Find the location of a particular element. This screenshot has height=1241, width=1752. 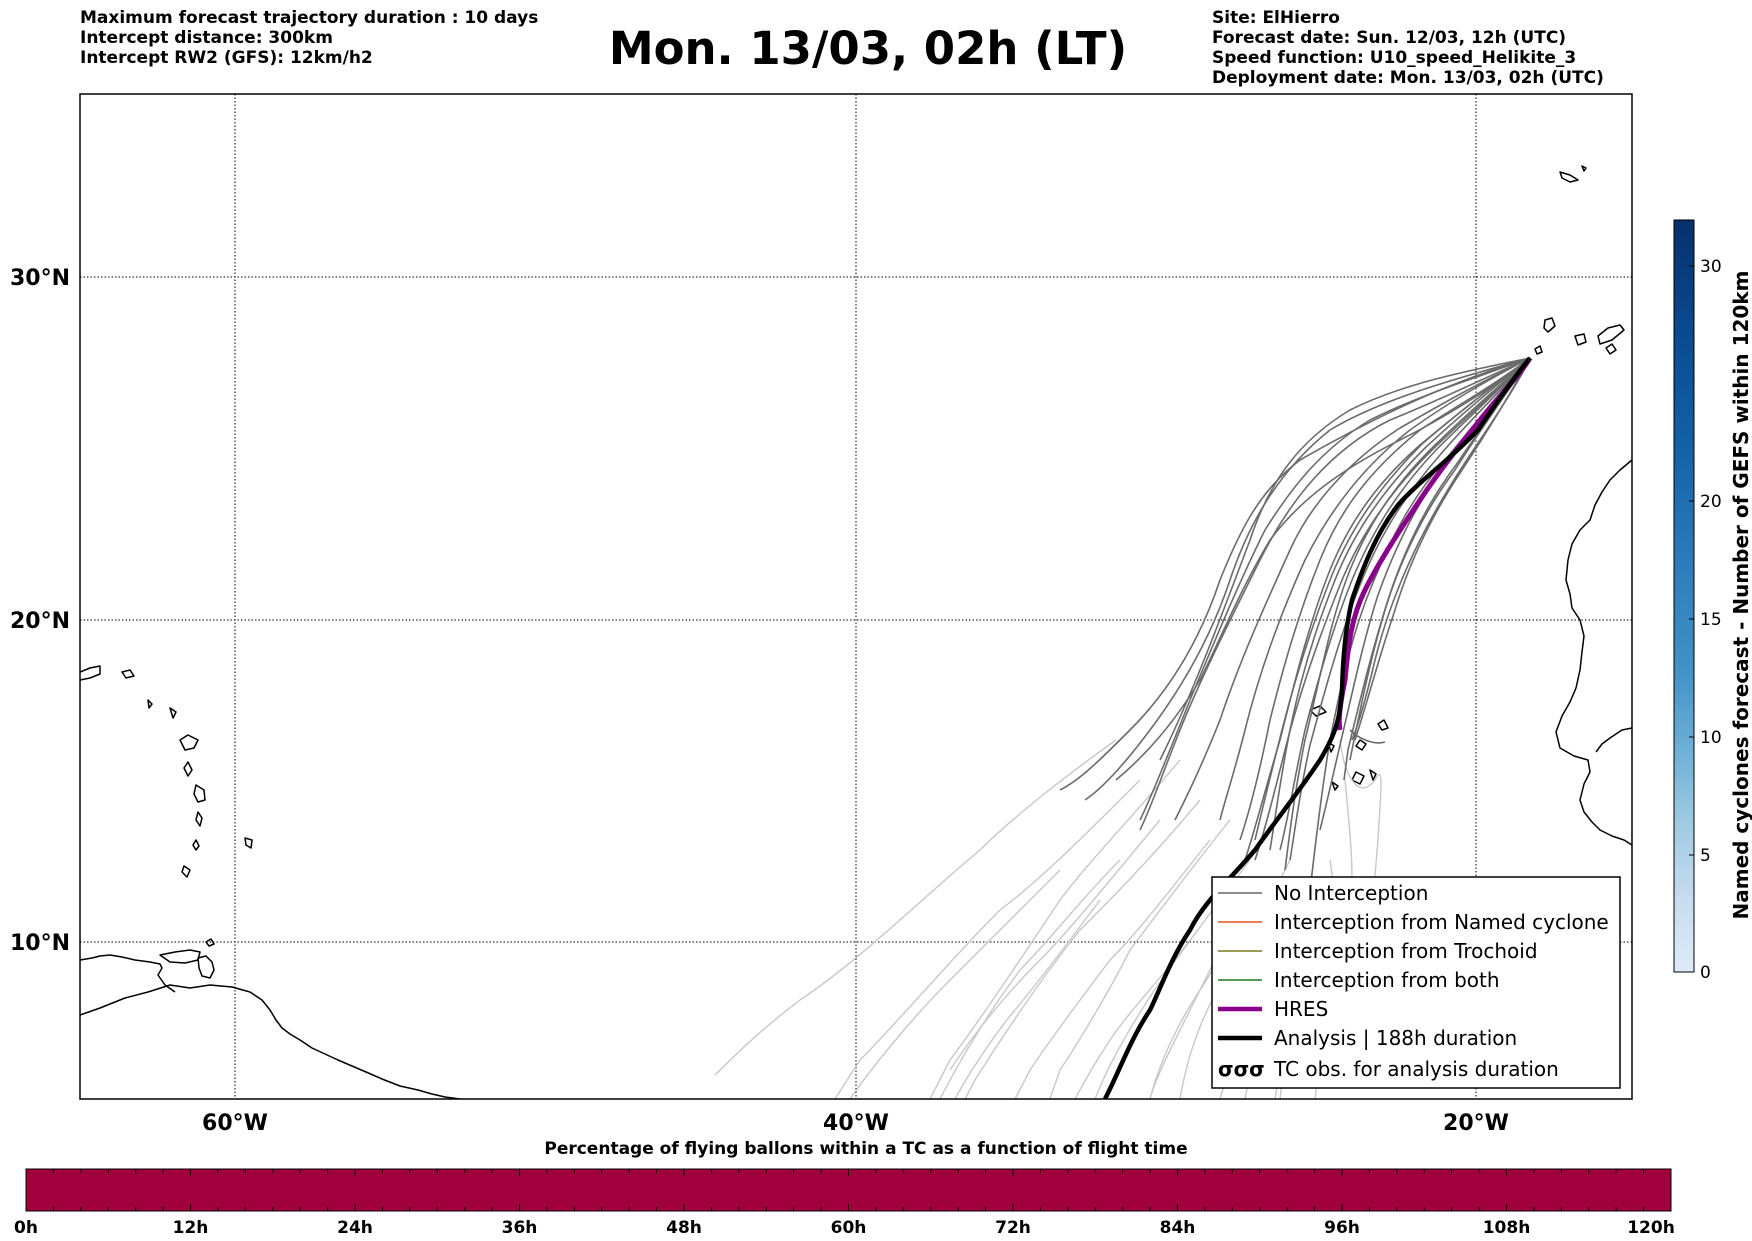

lon-label-40w: 40°W is located at coordinates (856, 1123).